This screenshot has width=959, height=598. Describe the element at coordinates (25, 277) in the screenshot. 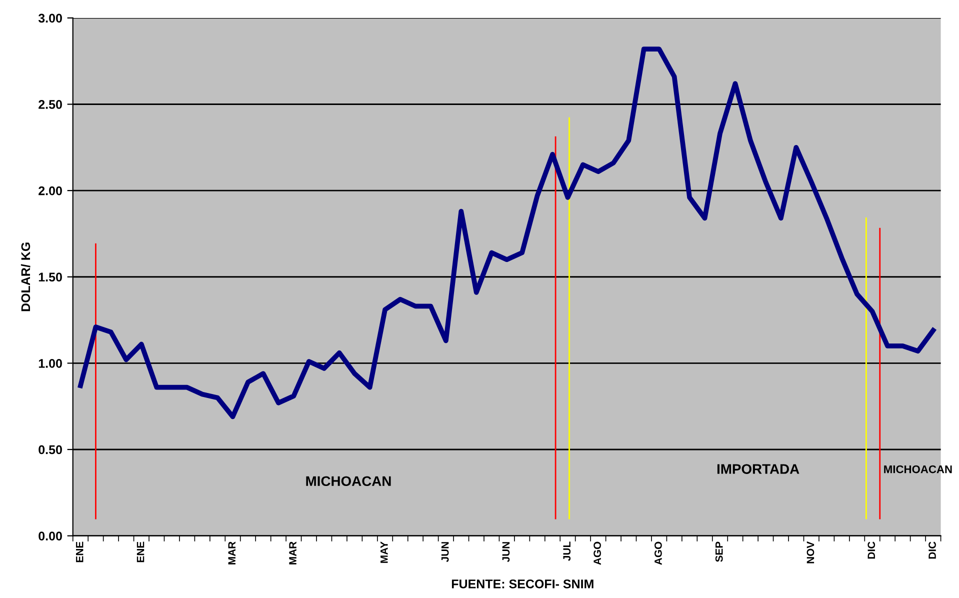

I see `y-axis-title: DOLAR/ KG` at that location.